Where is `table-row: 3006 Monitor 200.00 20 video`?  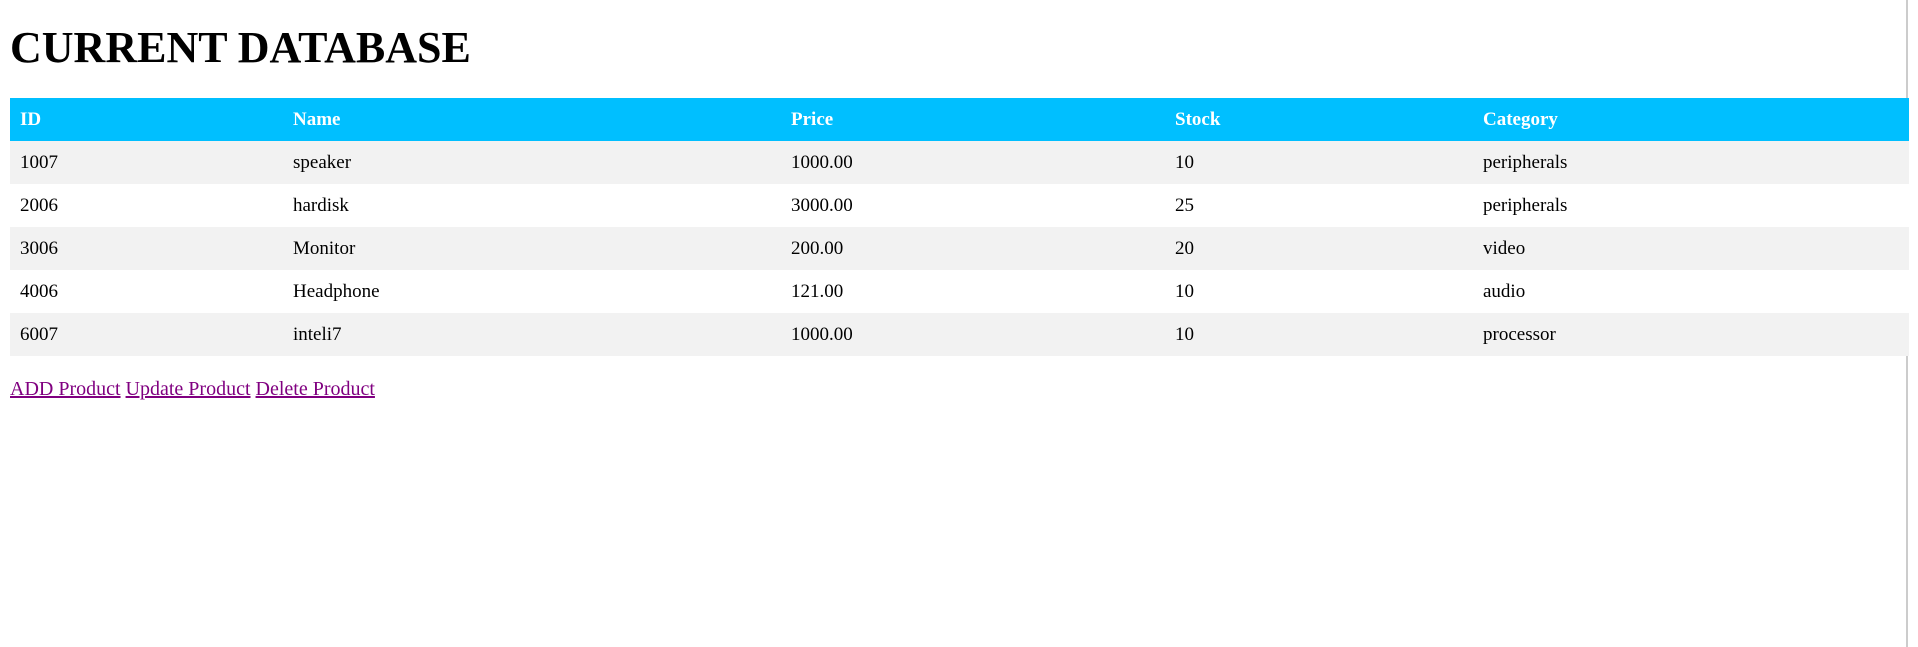
table-row: 3006 Monitor 200.00 20 video is located at coordinates (959, 248).